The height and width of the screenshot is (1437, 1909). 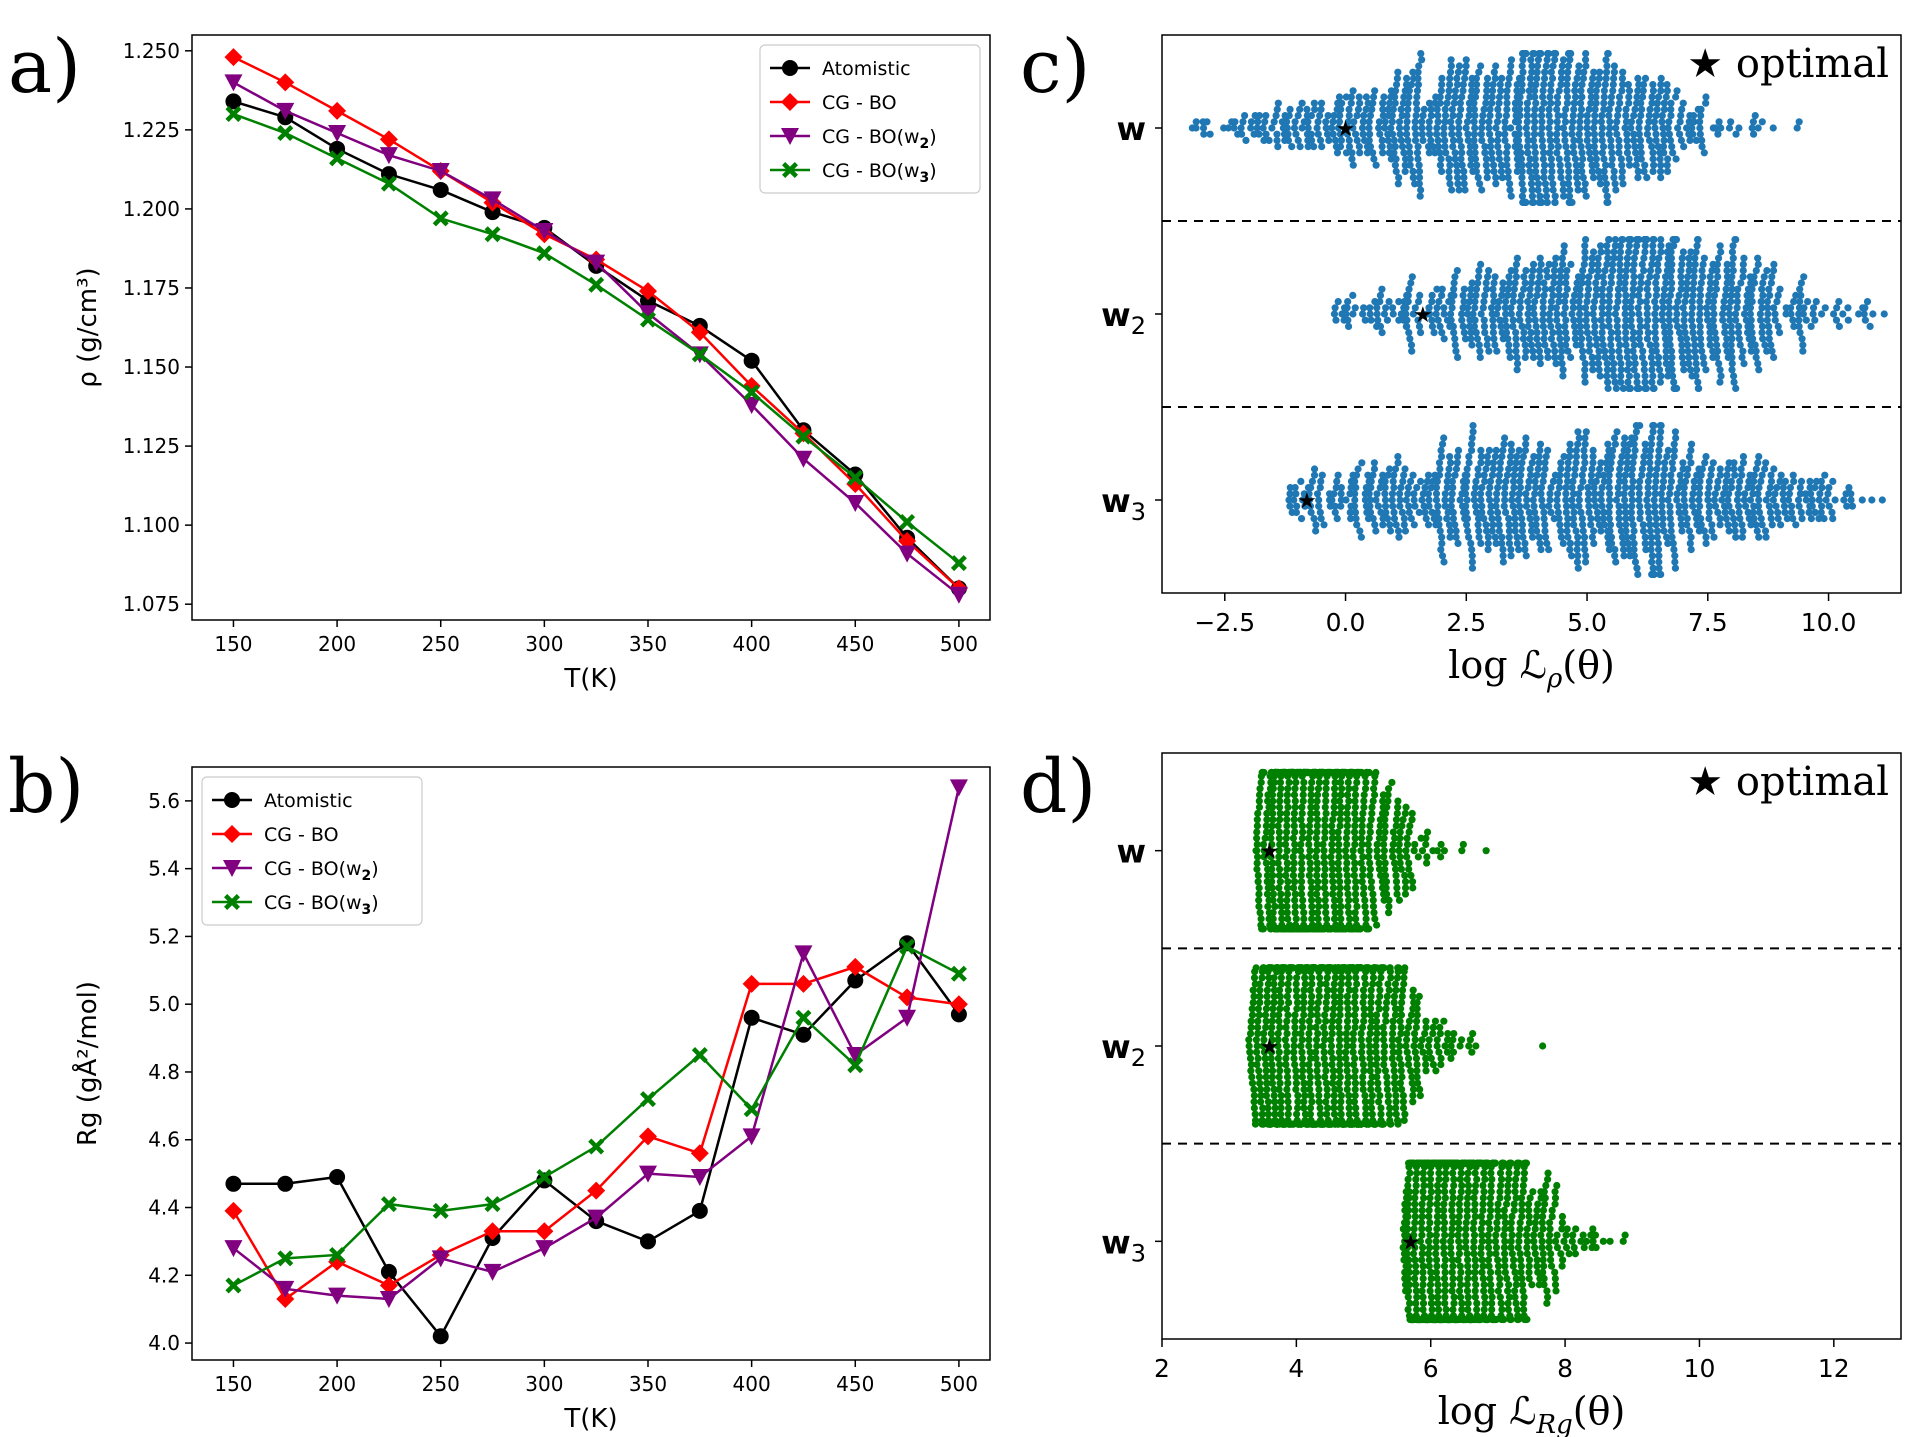 I want to click on data-point, so click(x=440, y=218).